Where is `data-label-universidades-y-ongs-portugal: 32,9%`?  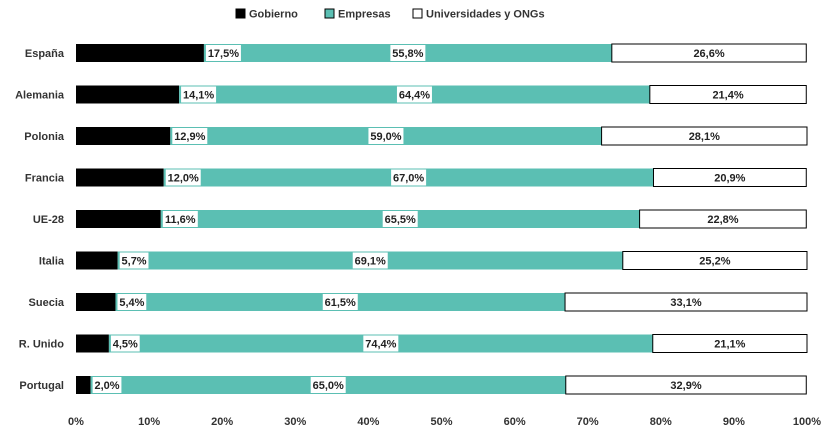 data-label-universidades-y-ongs-portugal: 32,9% is located at coordinates (685, 386).